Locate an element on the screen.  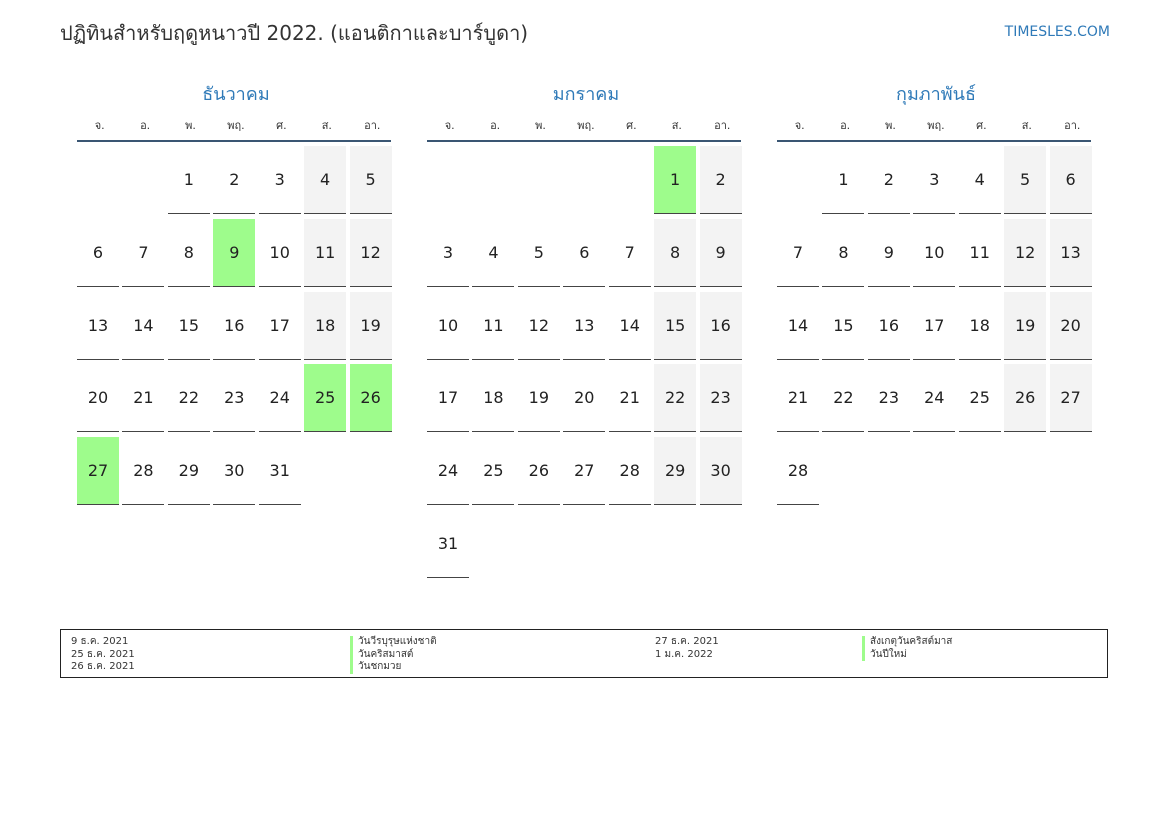
site-link: TIMESLES.COM is located at coordinates (1057, 32).